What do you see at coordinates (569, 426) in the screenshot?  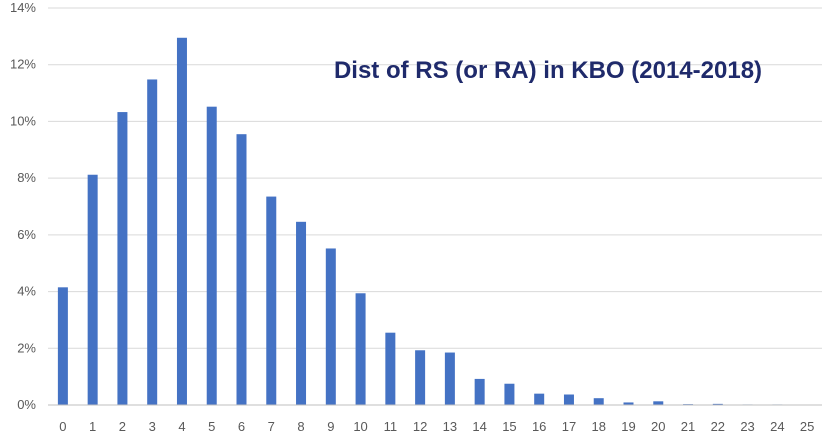 I see `x-tick-label: 17` at bounding box center [569, 426].